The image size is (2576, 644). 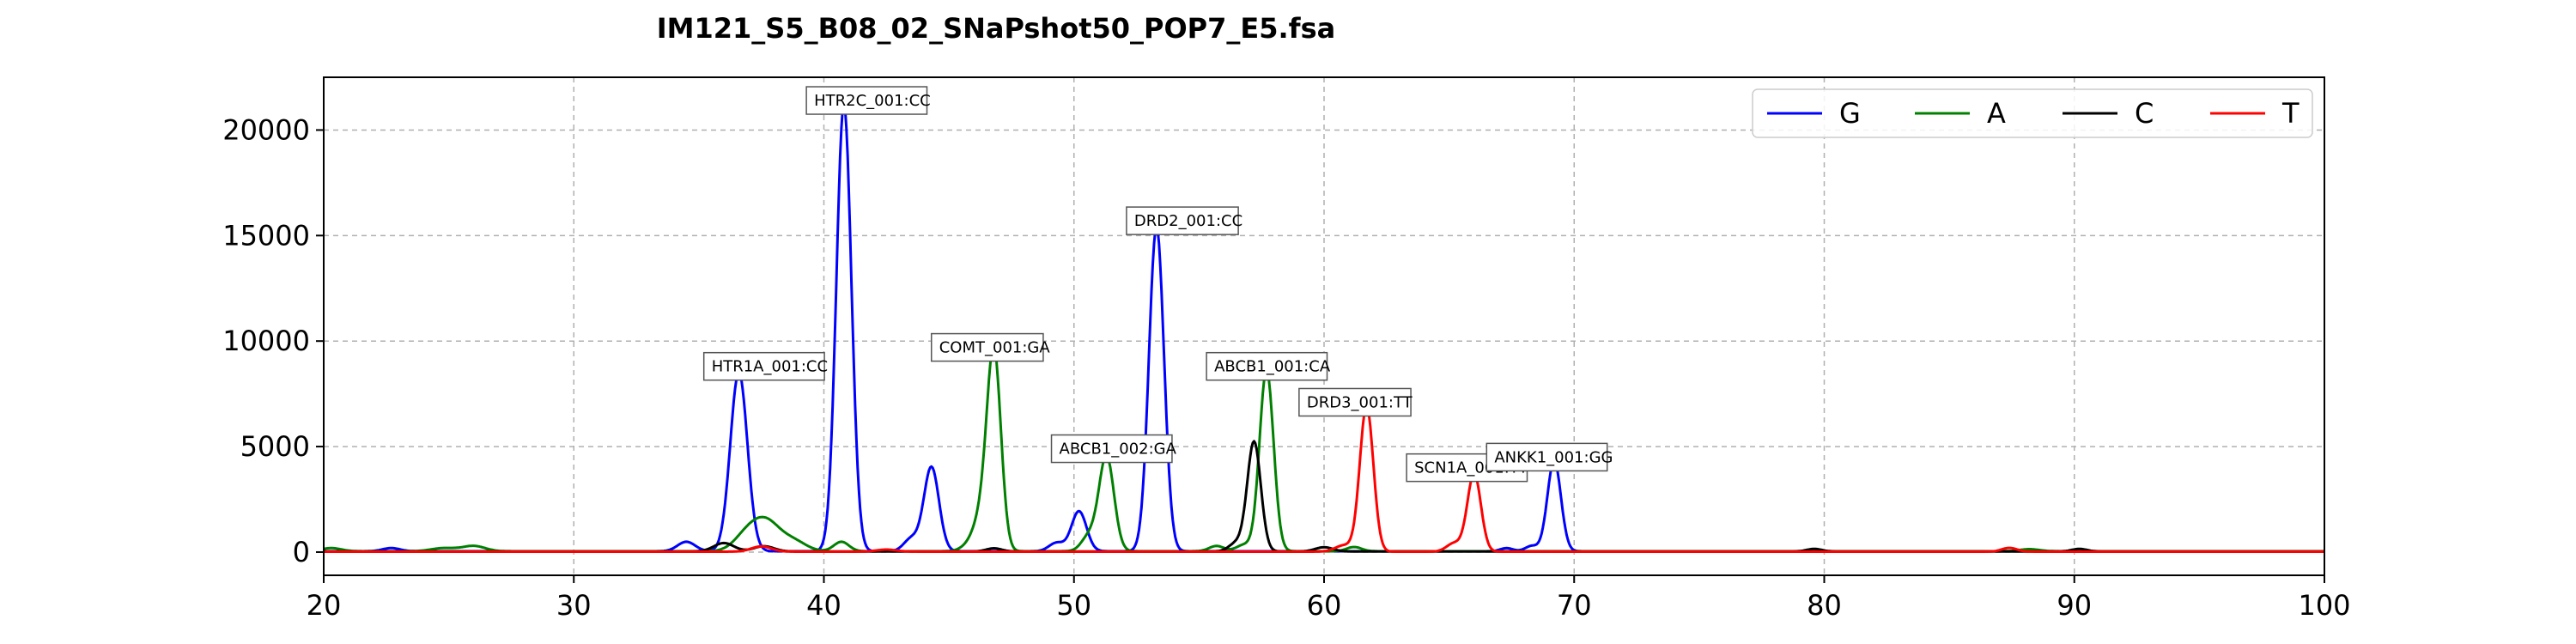 I want to click on x-tick-label: 100, so click(x=2324, y=605).